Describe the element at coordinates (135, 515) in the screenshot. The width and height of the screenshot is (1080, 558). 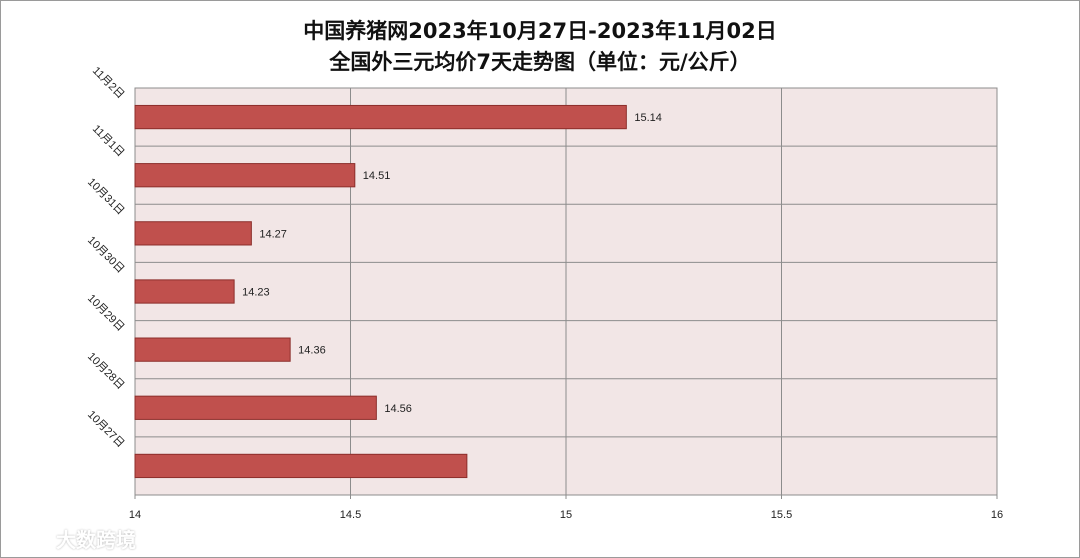
I see `x-tick-label: 14` at that location.